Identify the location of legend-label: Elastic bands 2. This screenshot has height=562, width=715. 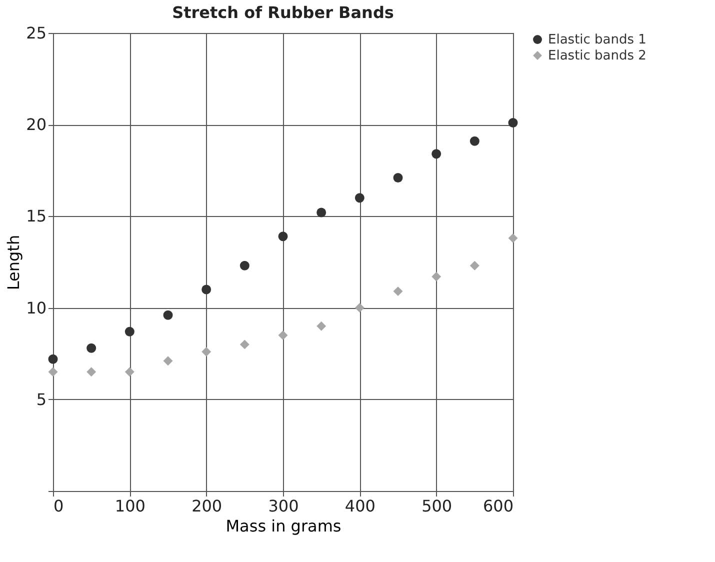
(597, 56).